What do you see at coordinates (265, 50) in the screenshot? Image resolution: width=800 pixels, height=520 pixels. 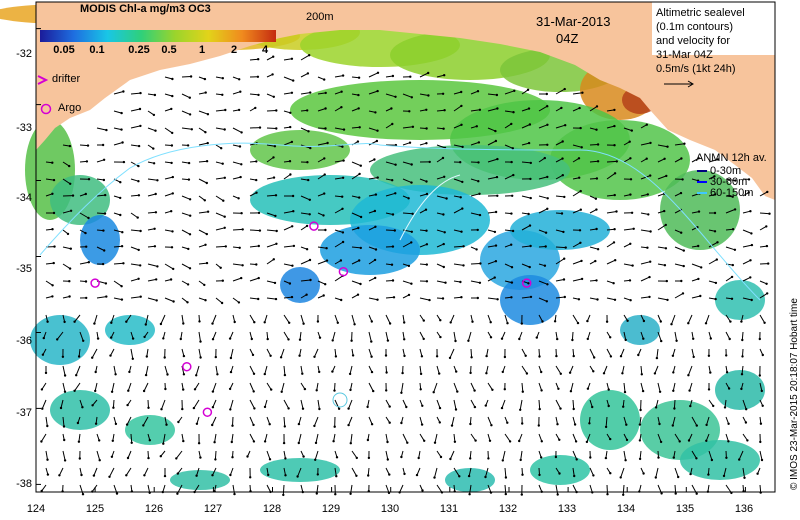 I see `colorbar-tick-label: 4` at bounding box center [265, 50].